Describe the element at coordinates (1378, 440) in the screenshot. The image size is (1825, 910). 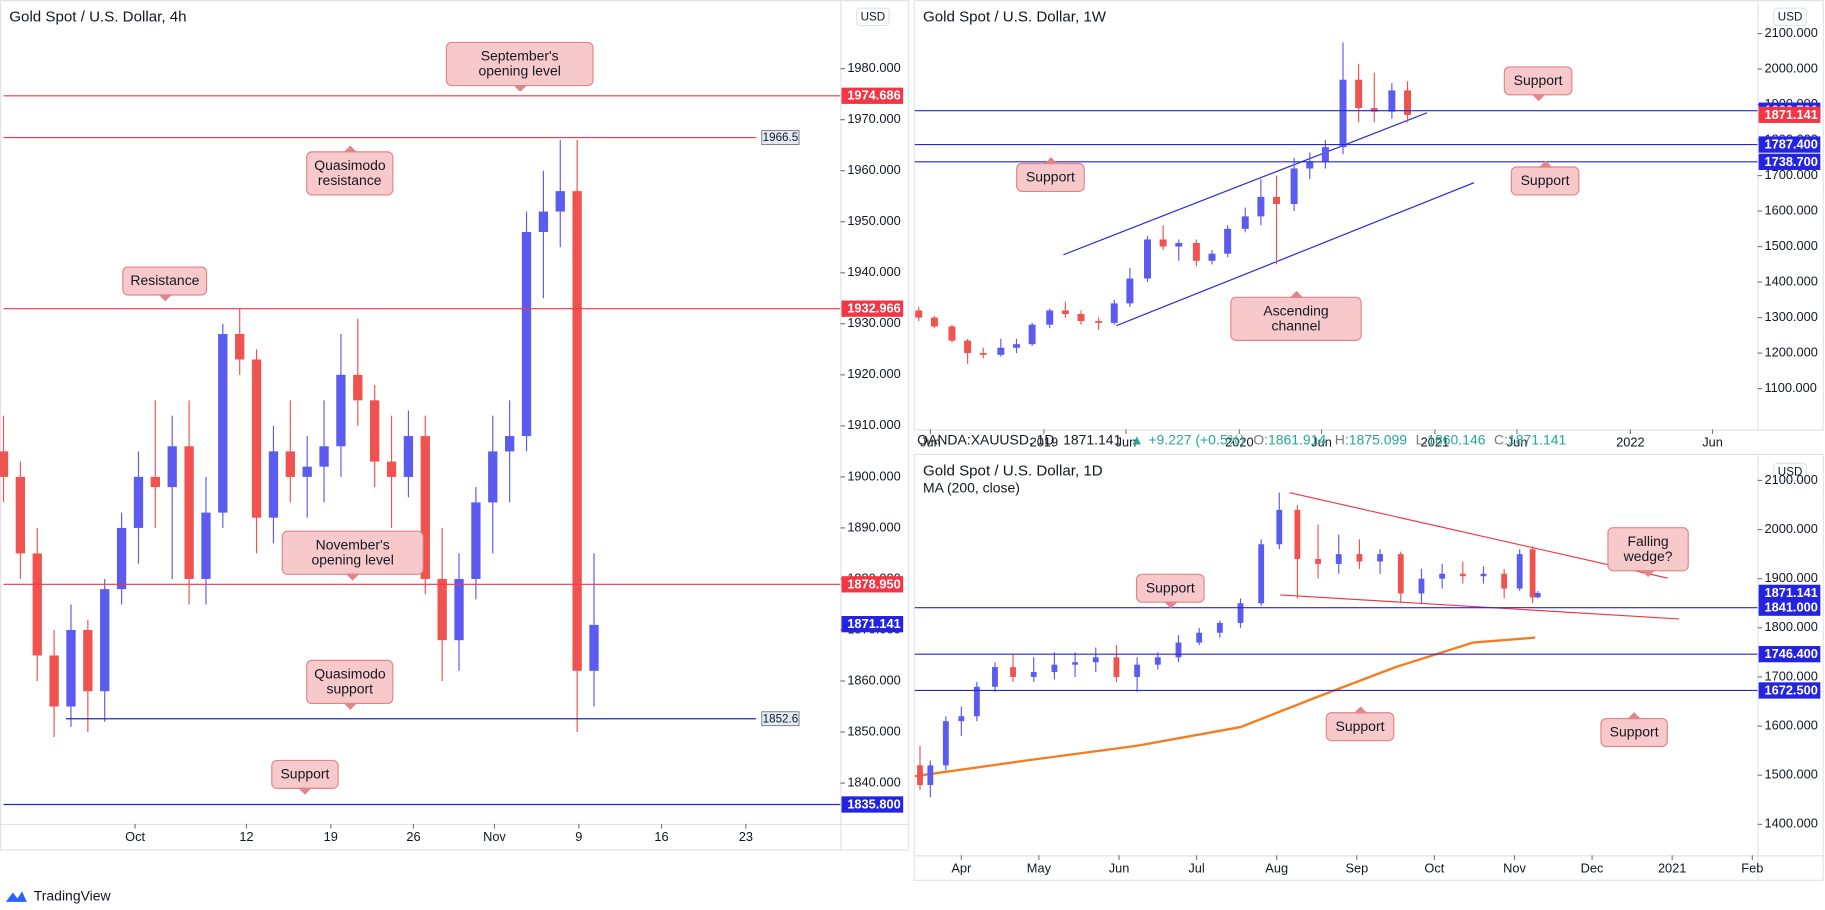
I see `ohlc-value: 1875.099` at that location.